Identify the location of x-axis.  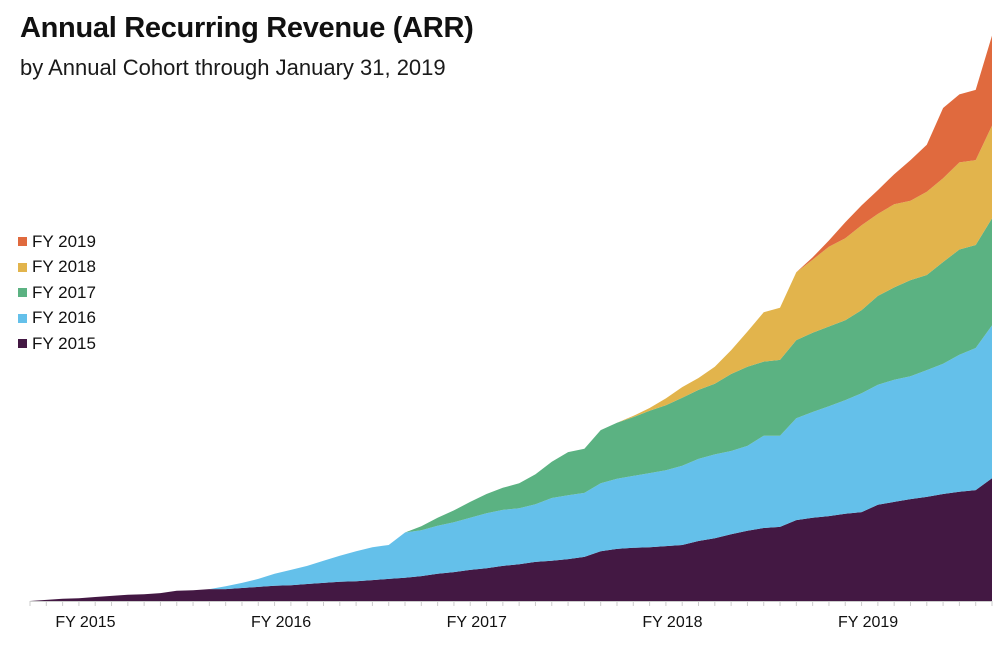
(511, 603).